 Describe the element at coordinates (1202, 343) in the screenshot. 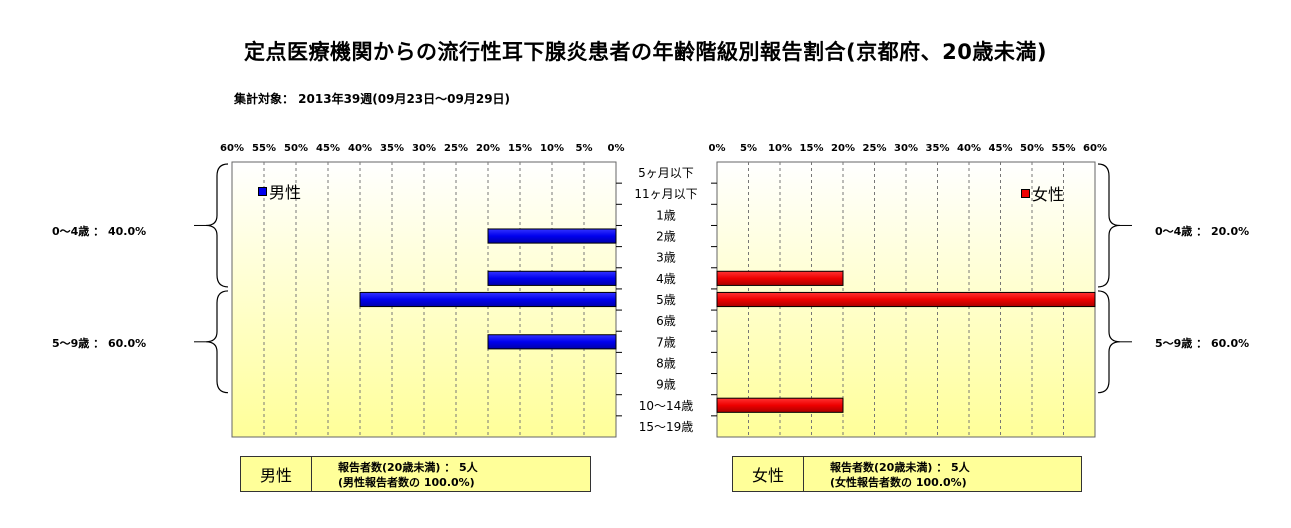

I see `female-group-5-9: 5～9歳 ： 60.0%` at that location.